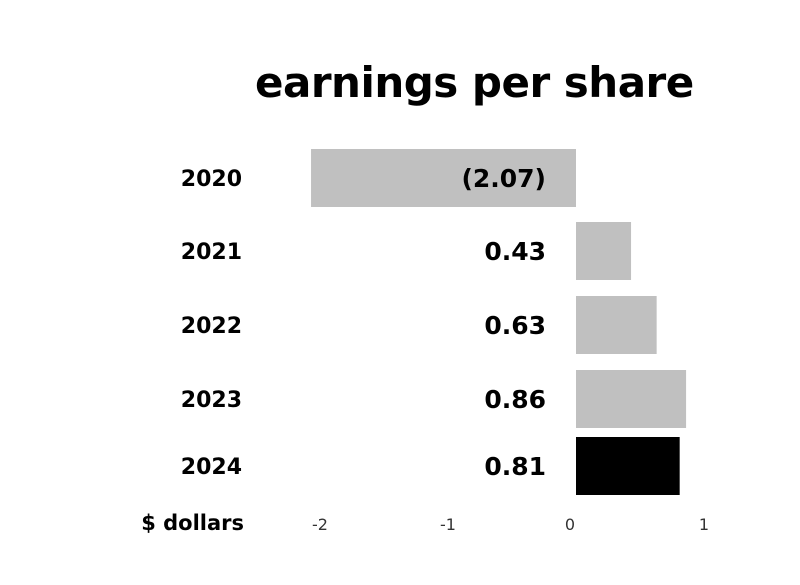 Image resolution: width=800 pixels, height=585 pixels. What do you see at coordinates (515, 325) in the screenshot?
I see `value-label-2022: 0.63` at bounding box center [515, 325].